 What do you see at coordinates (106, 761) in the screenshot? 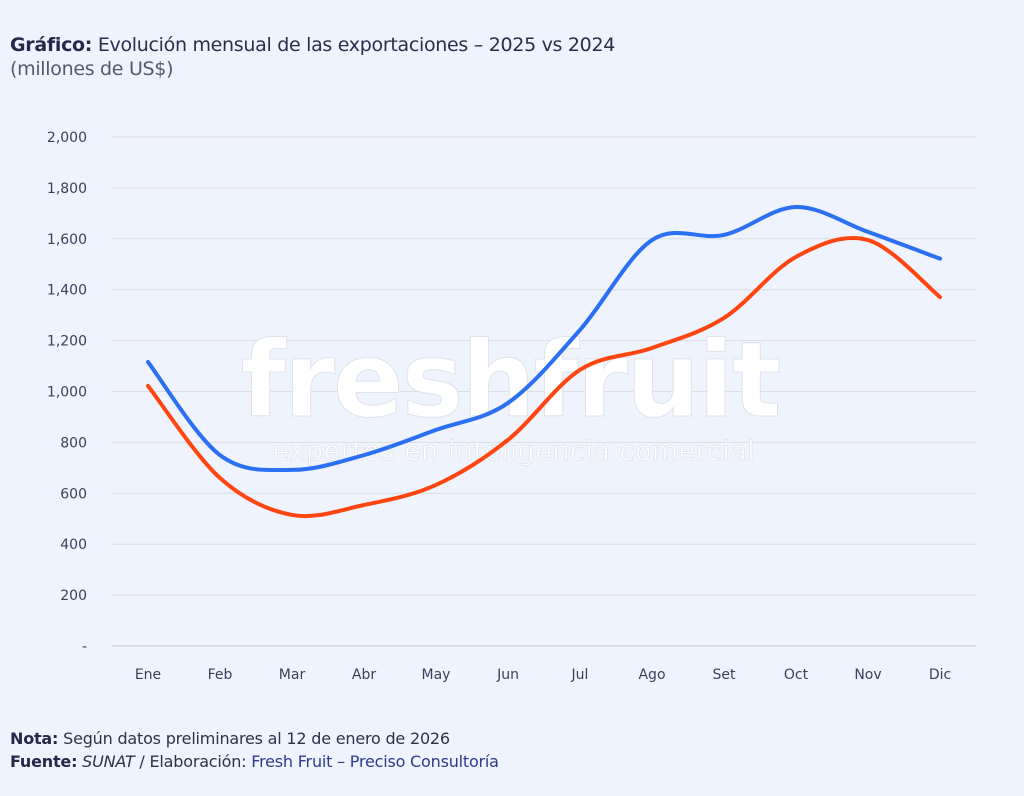
I see `fuente-source: SUNAT` at bounding box center [106, 761].